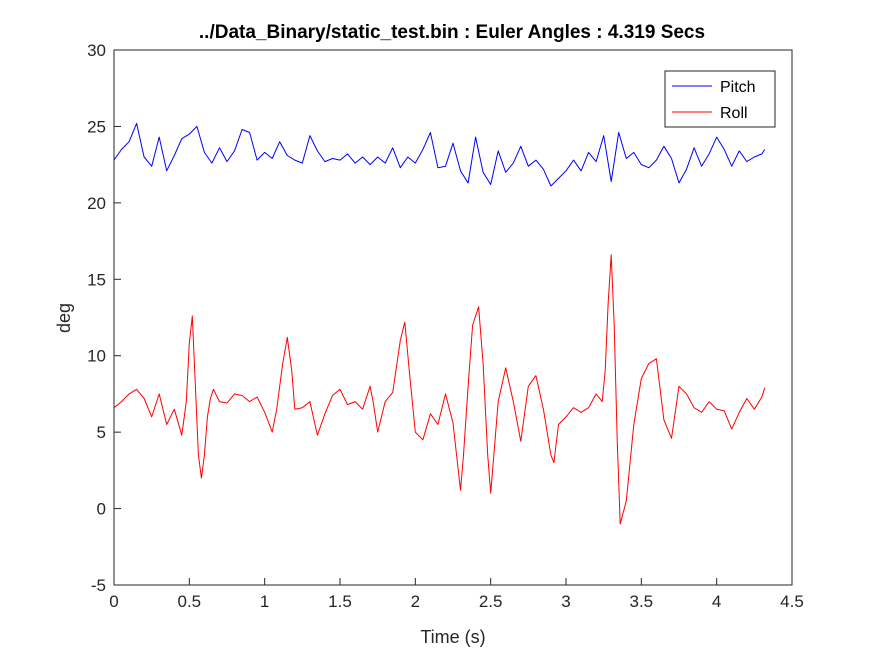  Describe the element at coordinates (565, 601) in the screenshot. I see `x-tick-label: 3` at that location.